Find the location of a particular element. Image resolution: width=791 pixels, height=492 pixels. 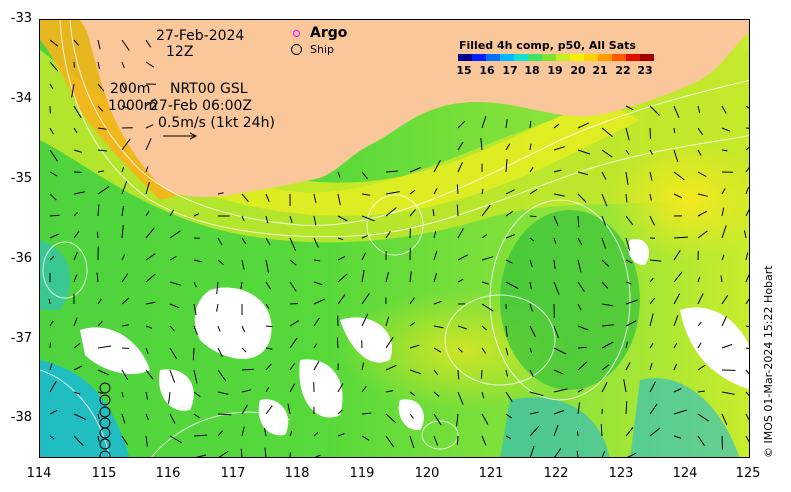

y-tick-label: -35 is located at coordinates (21, 178).